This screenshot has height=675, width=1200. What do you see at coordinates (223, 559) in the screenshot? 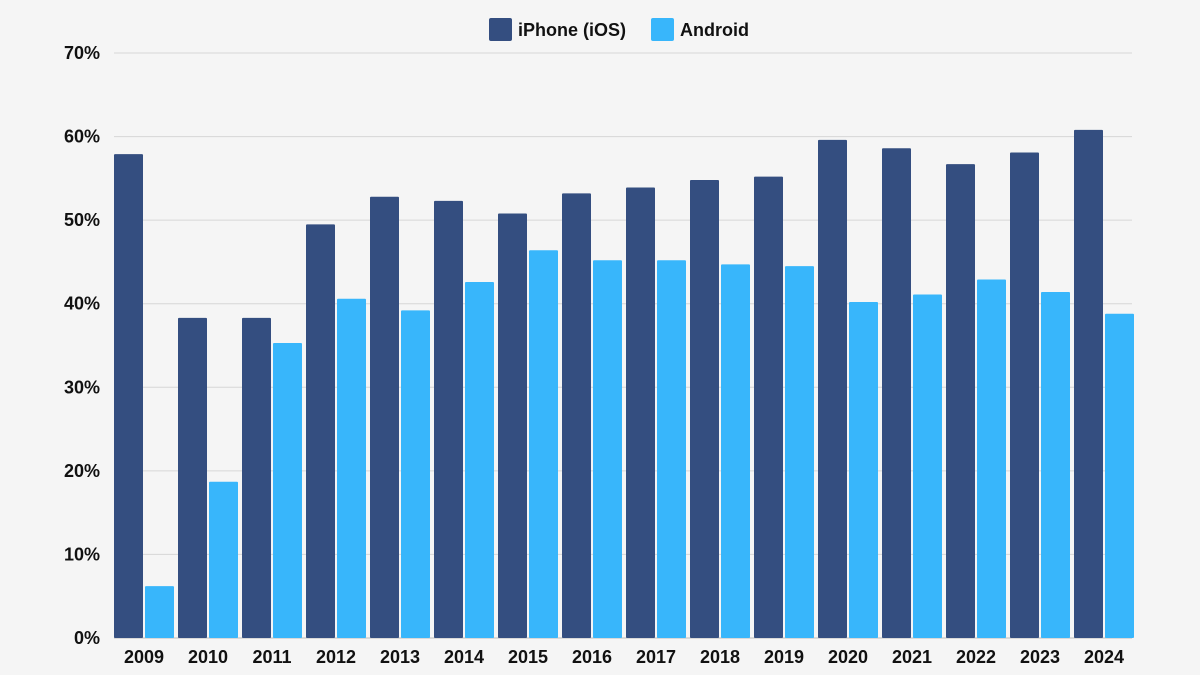
I see `bar-android-2010` at bounding box center [223, 559].